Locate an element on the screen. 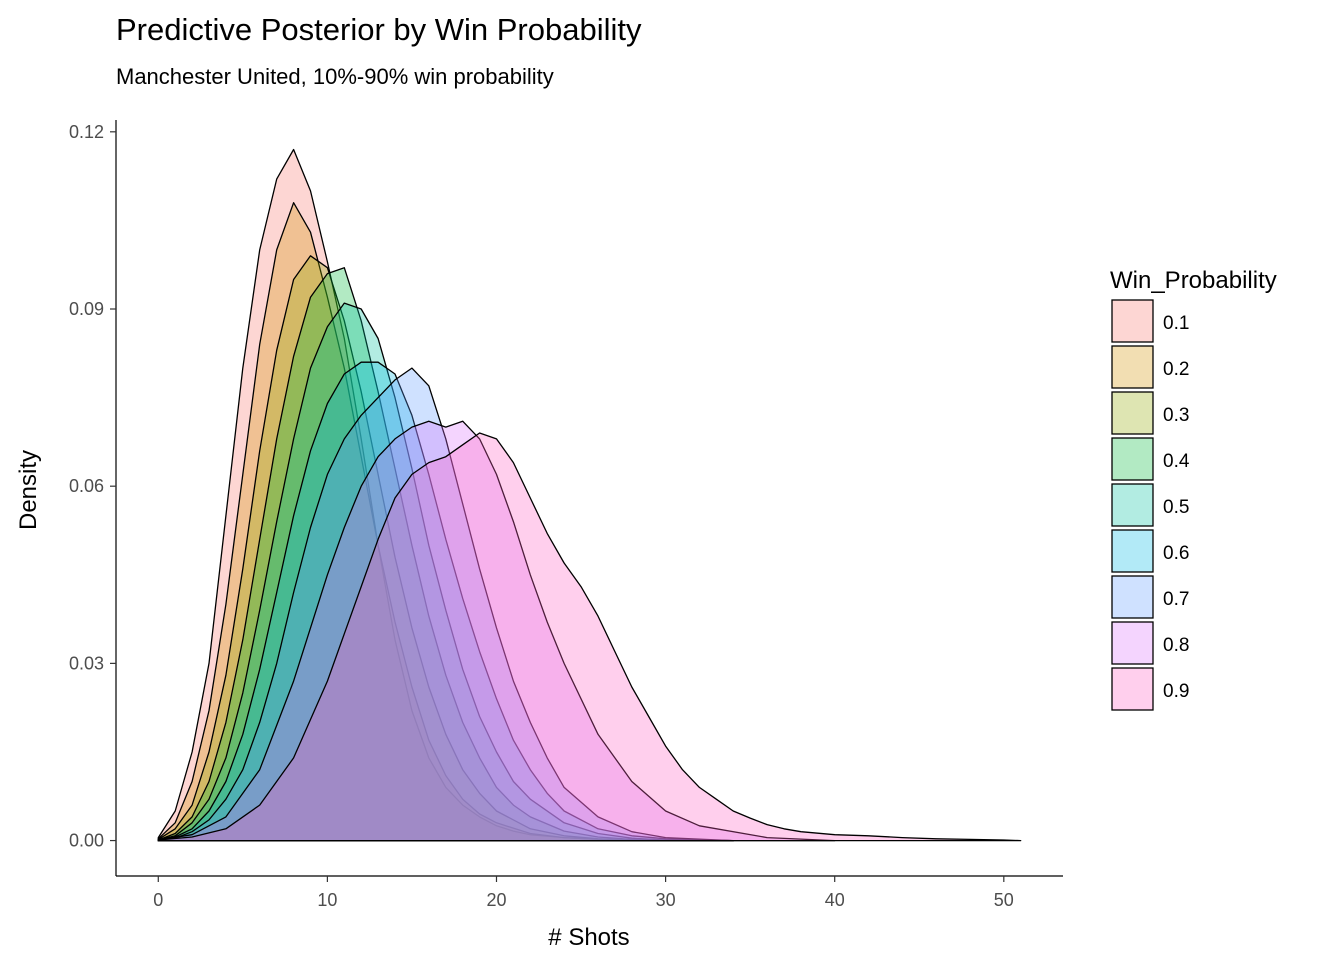 This screenshot has width=1344, height=960. legend-label: 0.4 is located at coordinates (1176, 461).